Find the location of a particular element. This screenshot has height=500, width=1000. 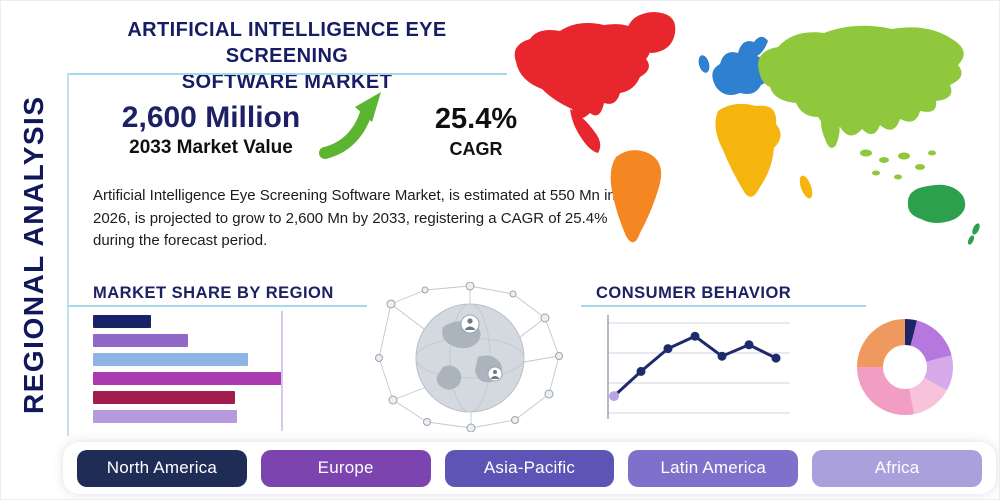

map-region-india is located at coordinates (830, 130).